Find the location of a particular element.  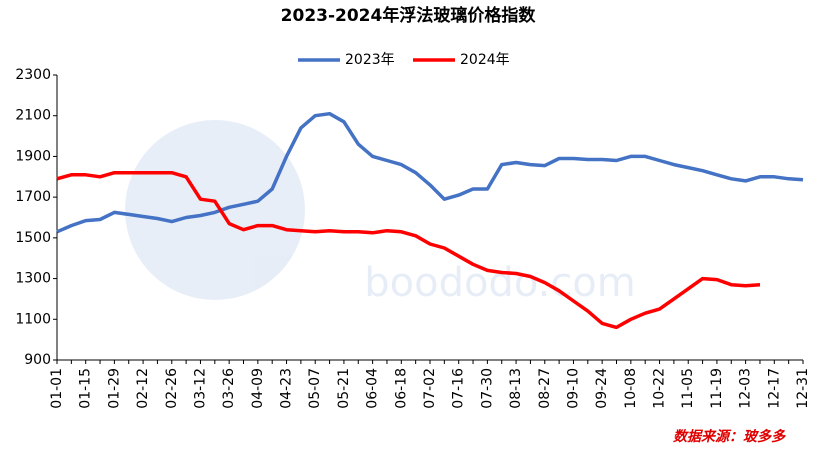

x-tick-label: 05-07 is located at coordinates (315, 388).